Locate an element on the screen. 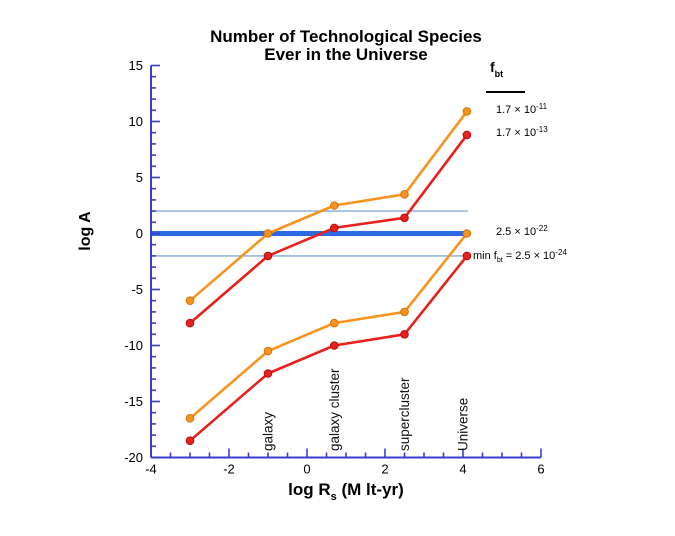  curve-label-1.7e-11: 1.7 × 10⁻¹¹ is located at coordinates (522, 109).